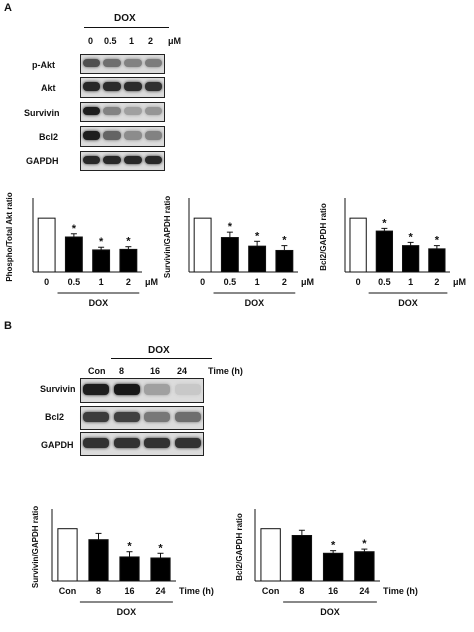 Image resolution: width=474 pixels, height=632 pixels. I want to click on panel-a-treatment-bracket, so click(126, 27).